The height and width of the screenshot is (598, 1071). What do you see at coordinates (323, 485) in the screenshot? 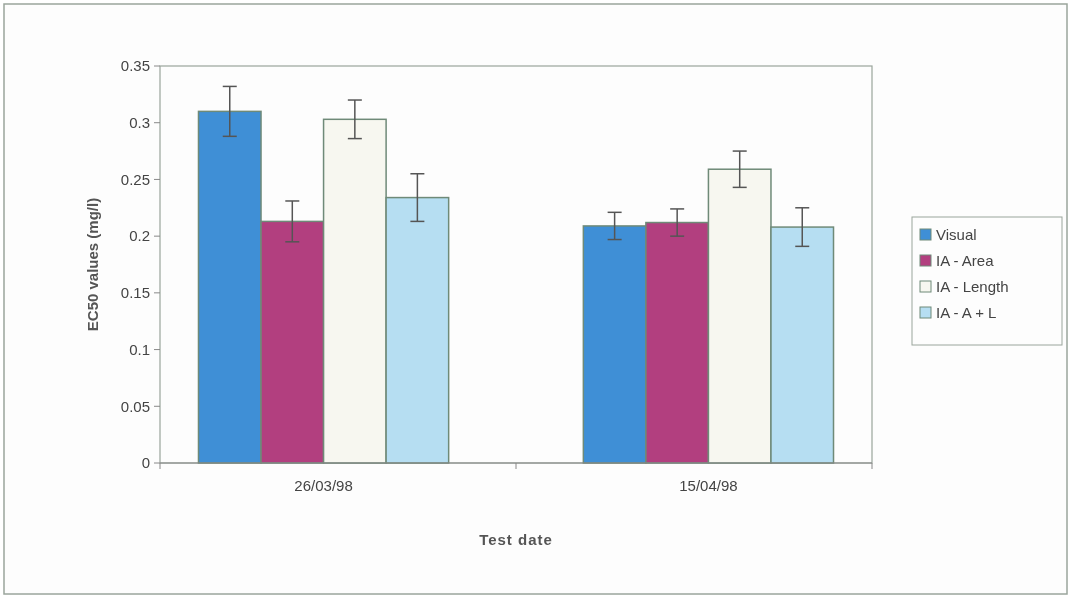
I see `x-tick-label: 26/03/98` at bounding box center [323, 485].